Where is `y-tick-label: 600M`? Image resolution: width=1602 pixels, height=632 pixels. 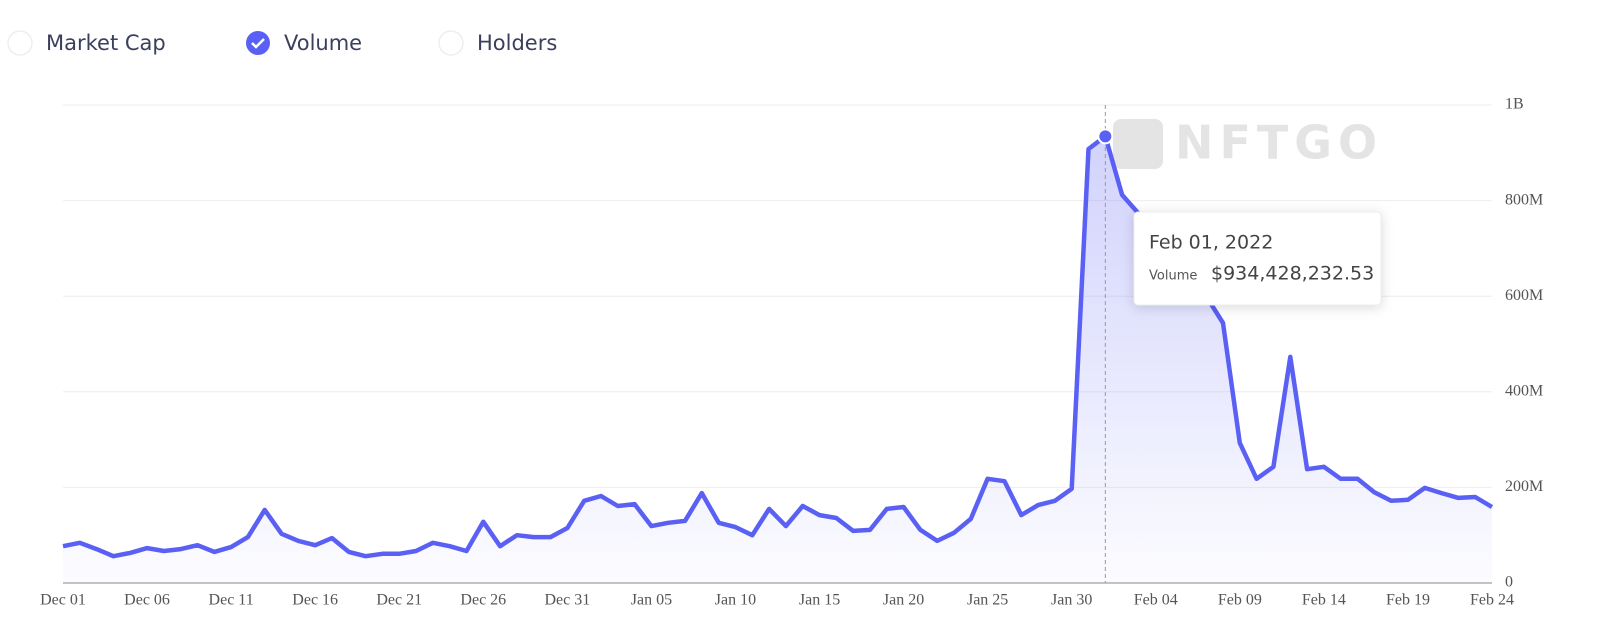
y-tick-label: 600M is located at coordinates (1524, 295).